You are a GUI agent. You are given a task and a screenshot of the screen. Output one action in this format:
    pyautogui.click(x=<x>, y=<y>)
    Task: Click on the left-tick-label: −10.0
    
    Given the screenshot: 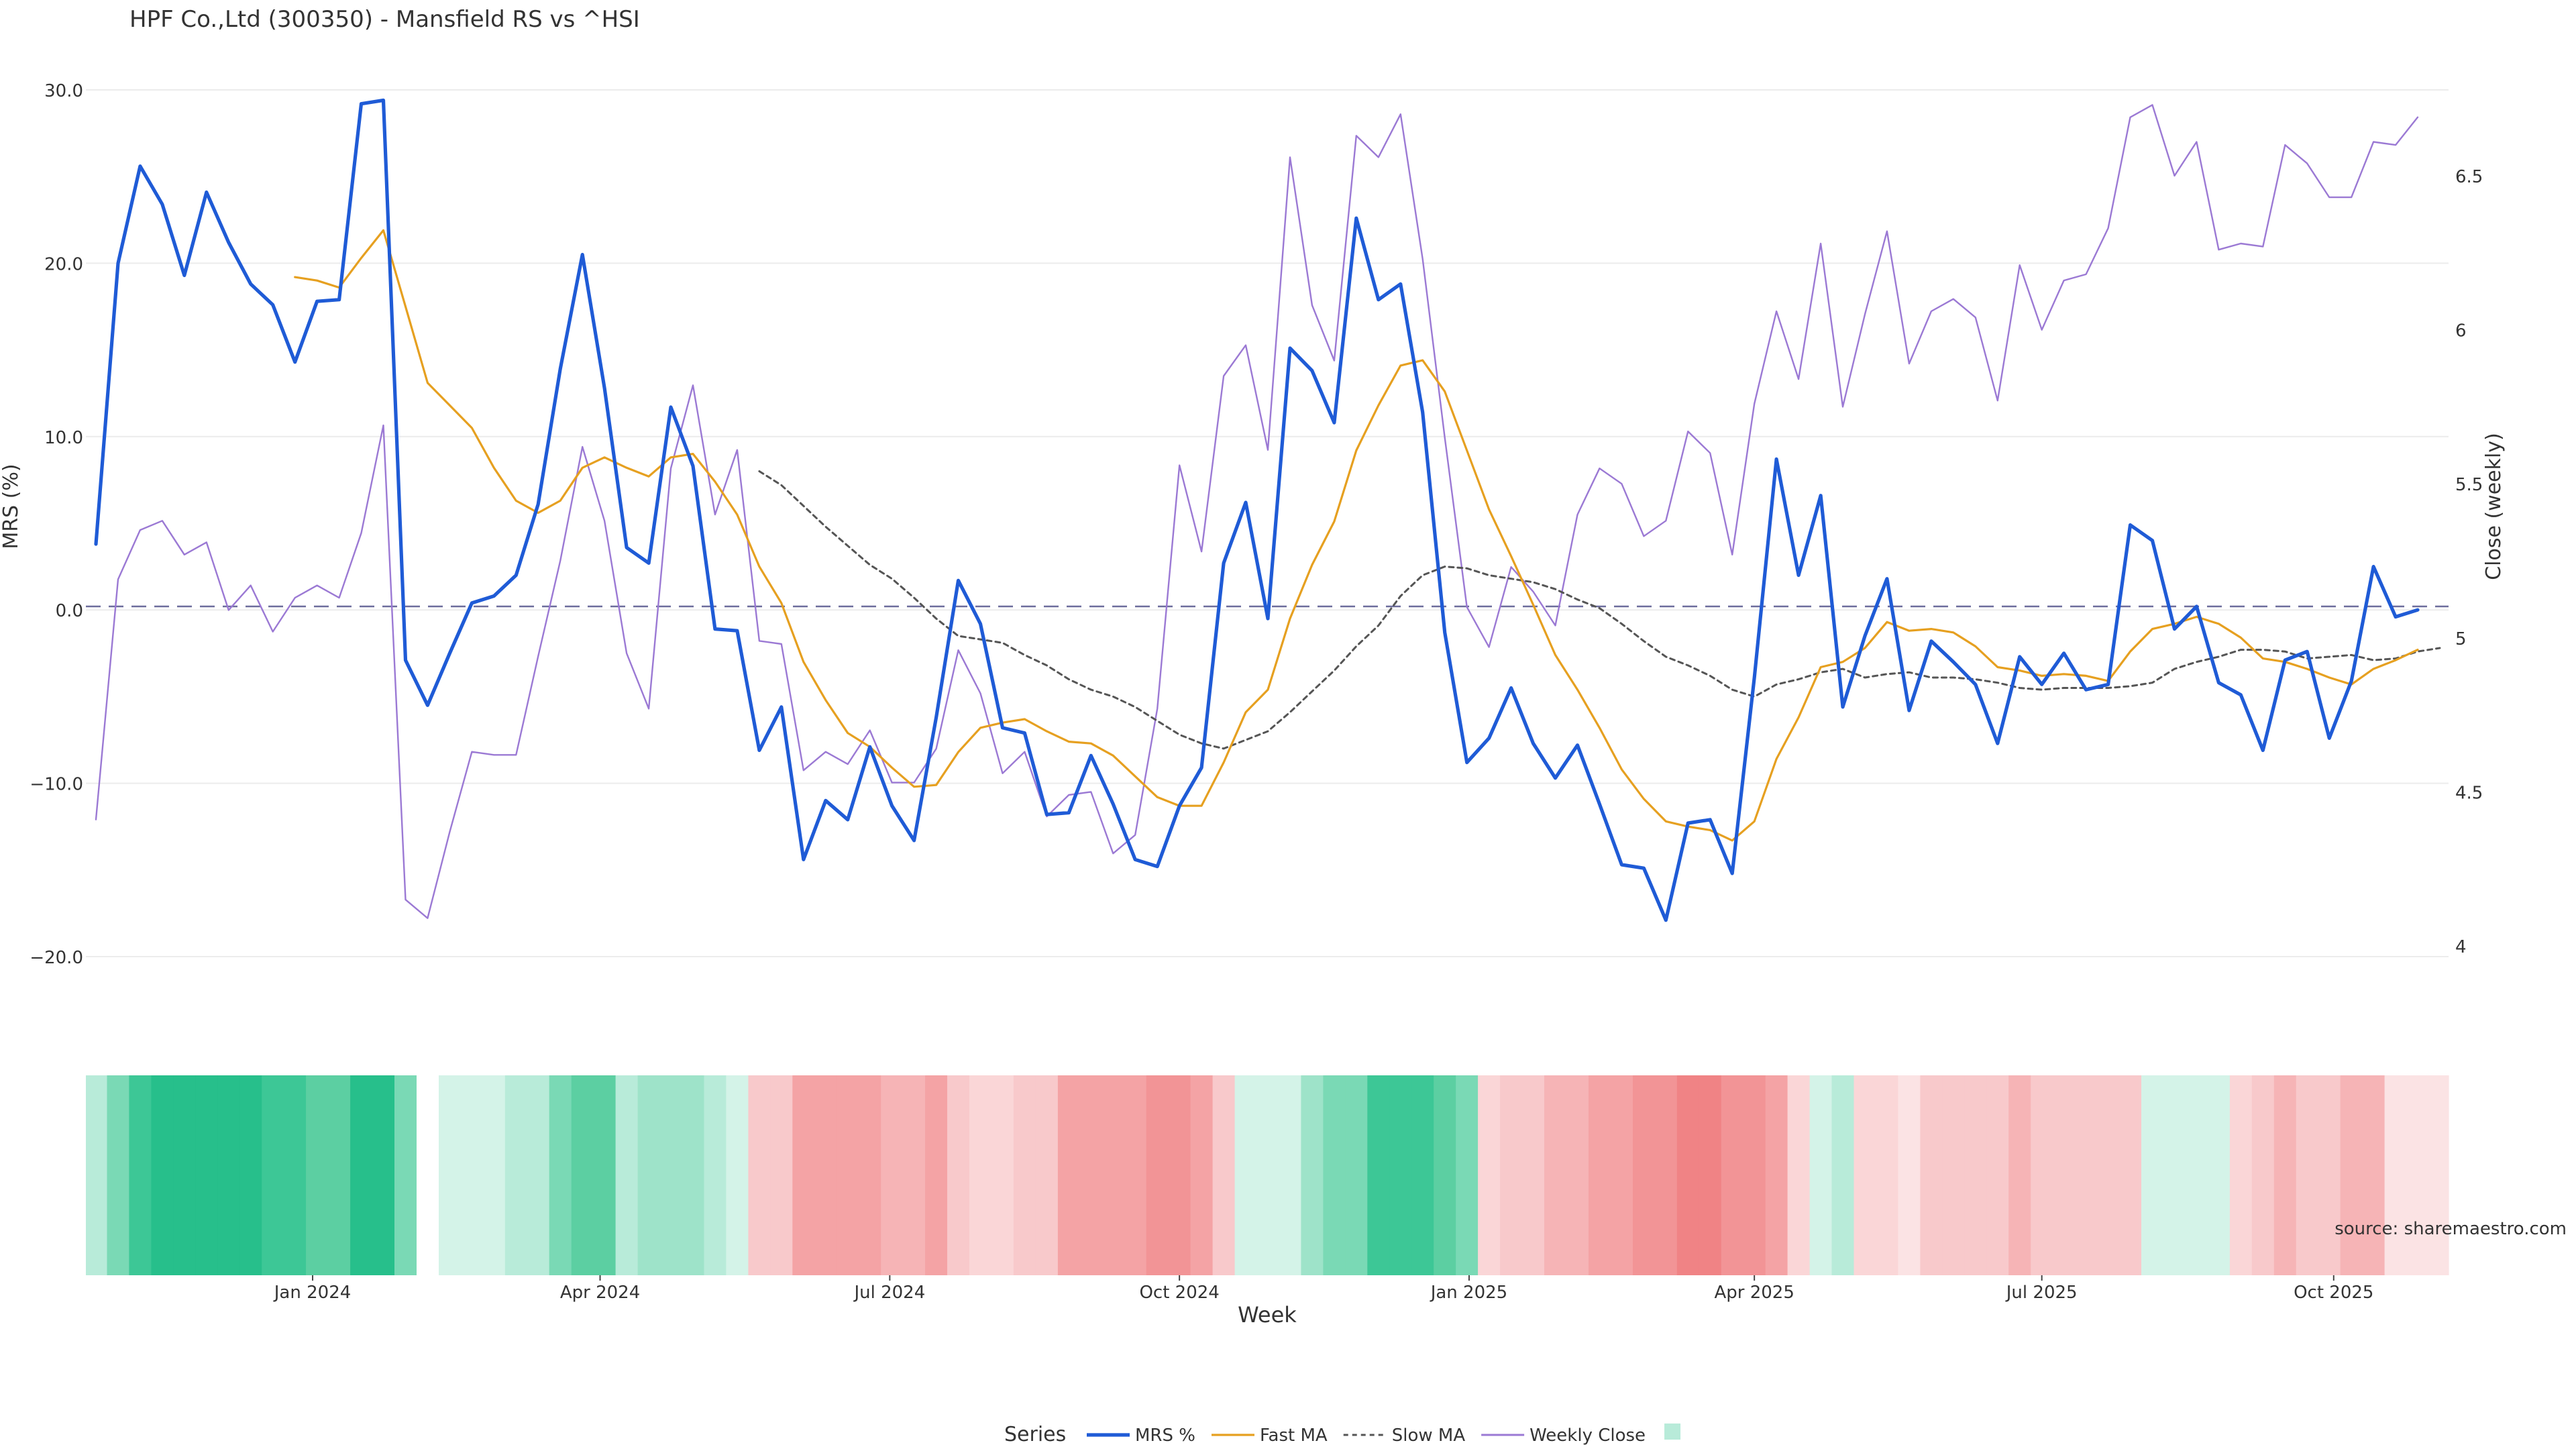 What is the action you would take?
    pyautogui.click(x=56, y=785)
    